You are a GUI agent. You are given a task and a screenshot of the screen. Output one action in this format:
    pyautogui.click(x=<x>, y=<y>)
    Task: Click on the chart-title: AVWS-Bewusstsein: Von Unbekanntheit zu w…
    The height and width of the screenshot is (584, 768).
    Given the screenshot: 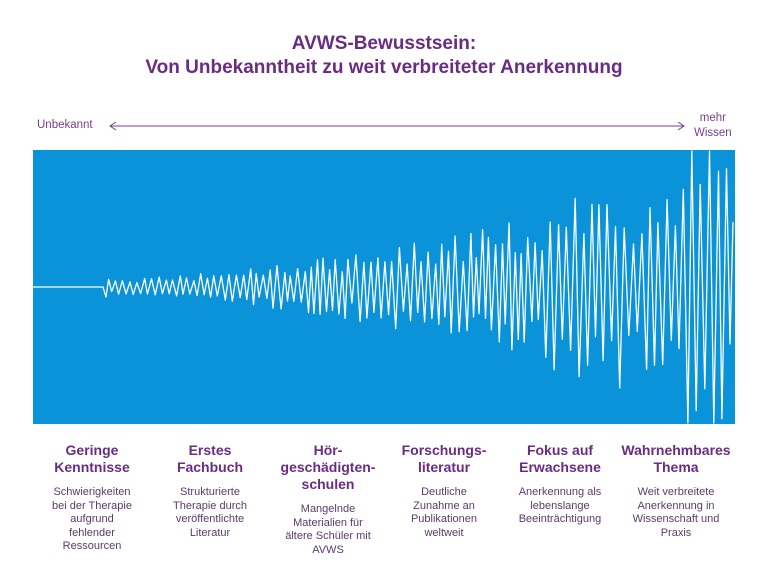 What is the action you would take?
    pyautogui.click(x=384, y=56)
    